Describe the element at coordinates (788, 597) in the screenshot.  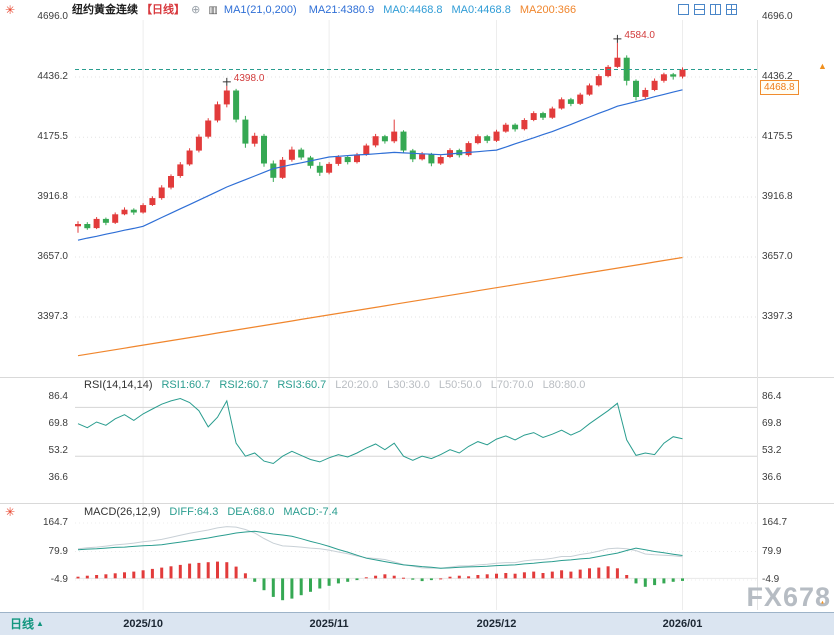
I see `watermark: FX678` at that location.